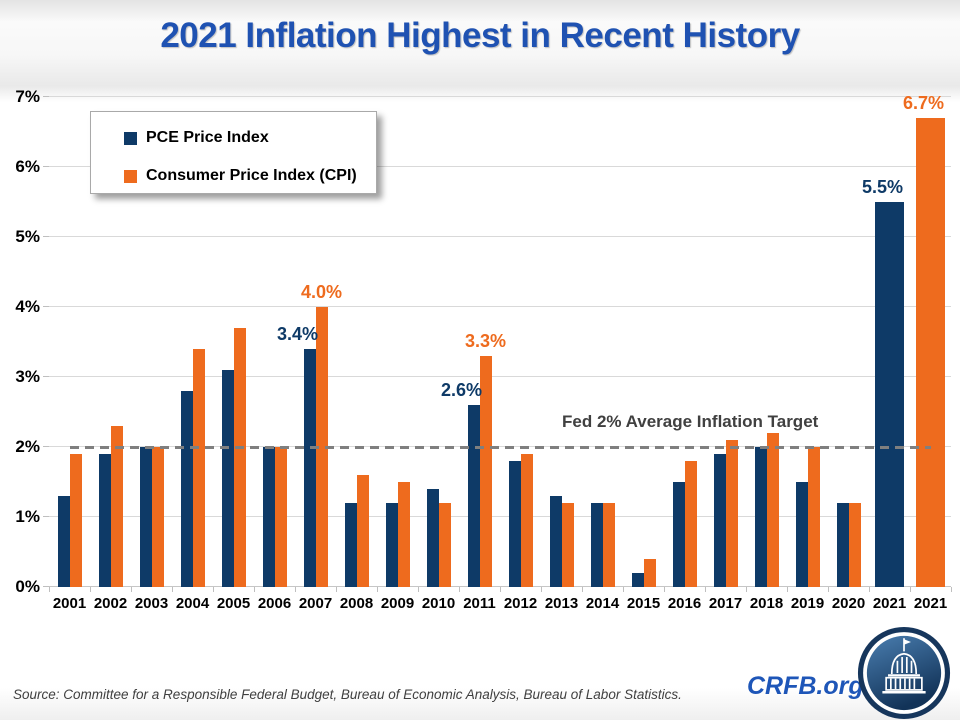  I want to click on data-label-26: 2.6%, so click(461, 390).